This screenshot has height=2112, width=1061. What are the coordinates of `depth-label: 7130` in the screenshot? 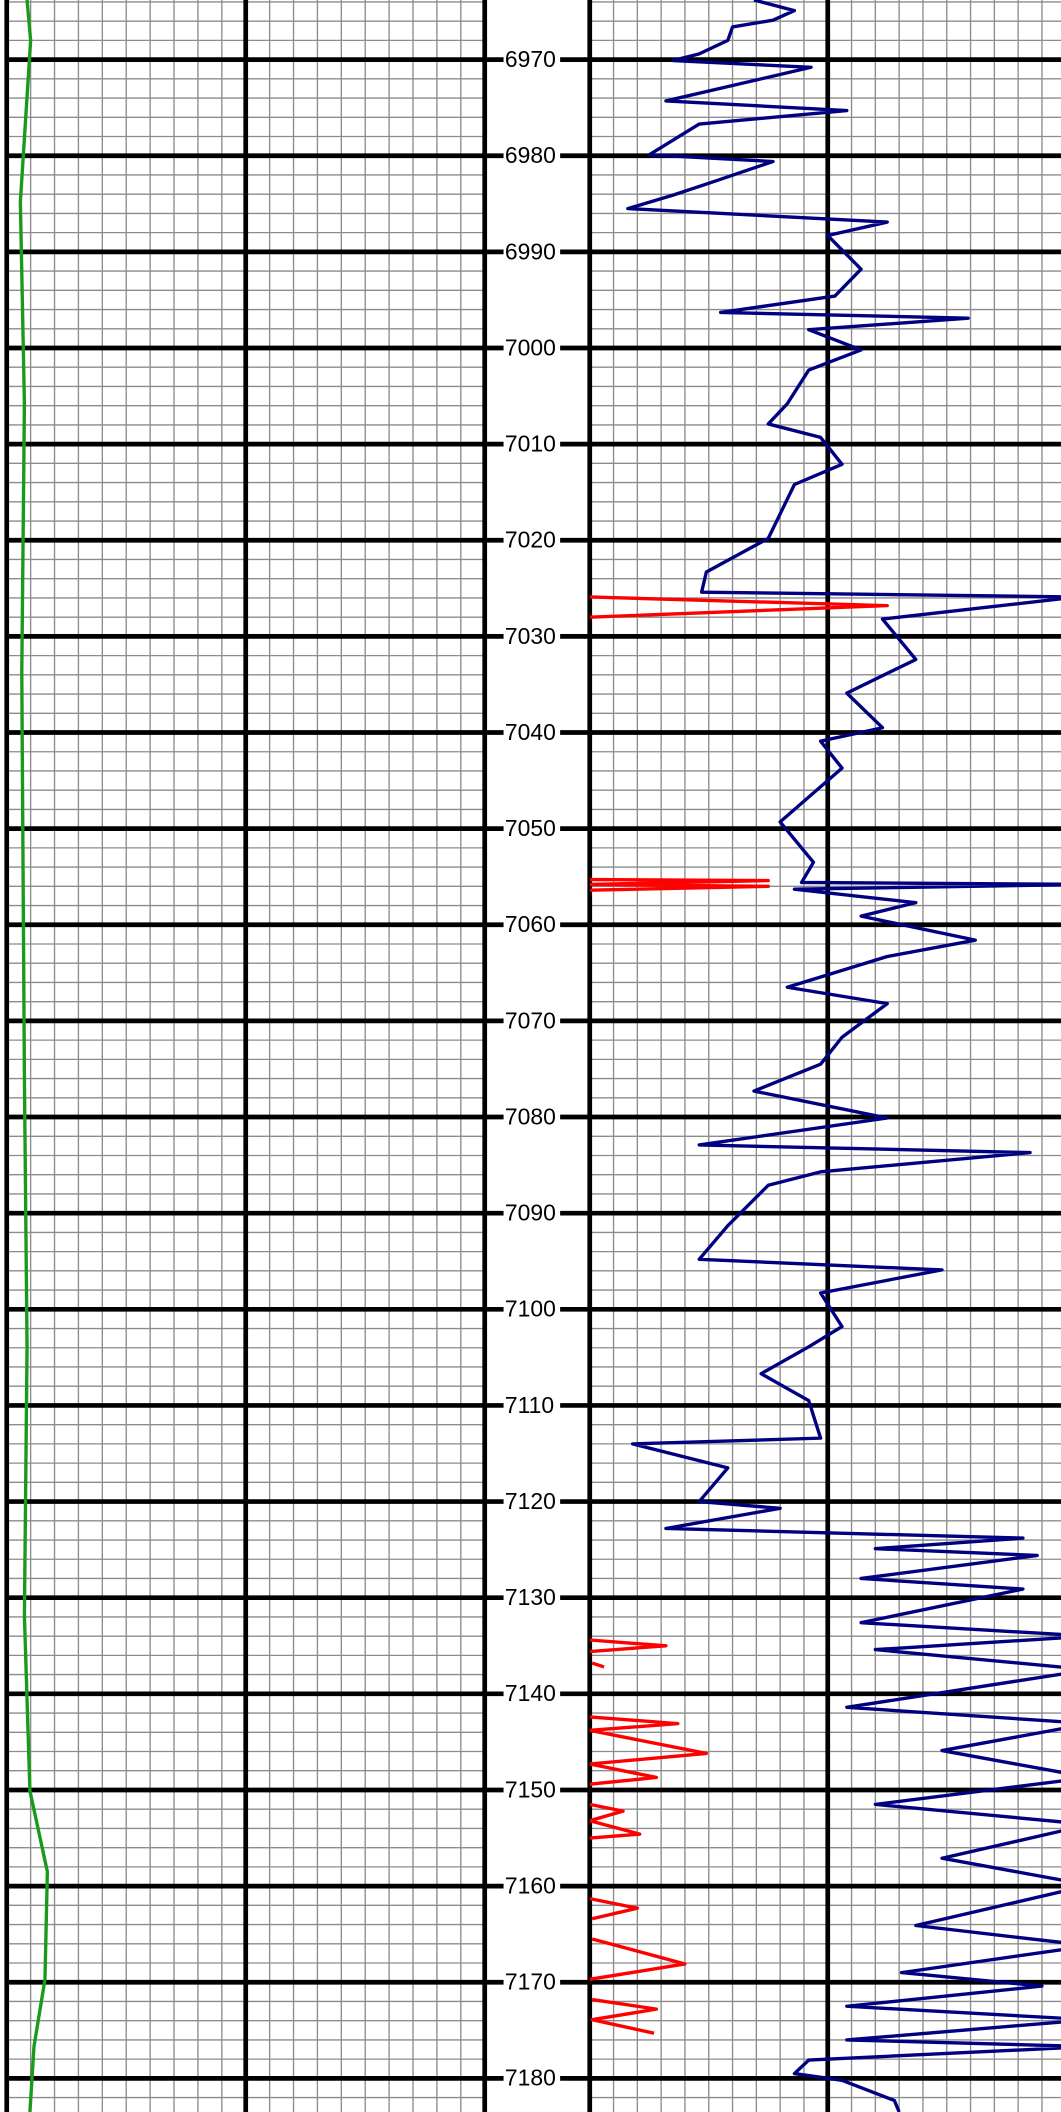 It's located at (530, 1597).